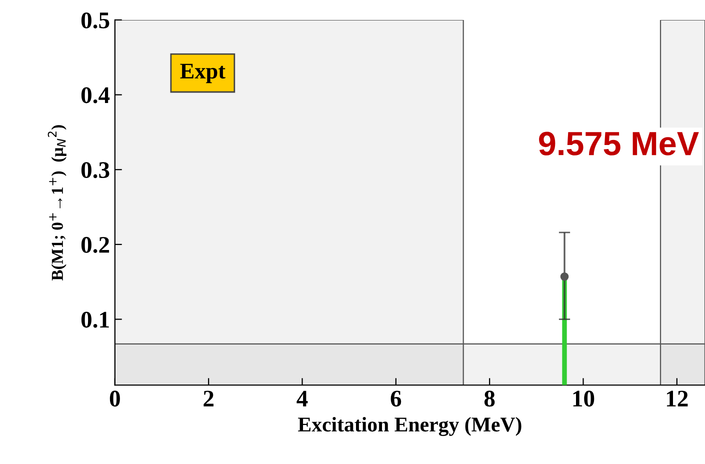  What do you see at coordinates (95, 320) in the screenshot?
I see `y-tick-label: 0.1` at bounding box center [95, 320].